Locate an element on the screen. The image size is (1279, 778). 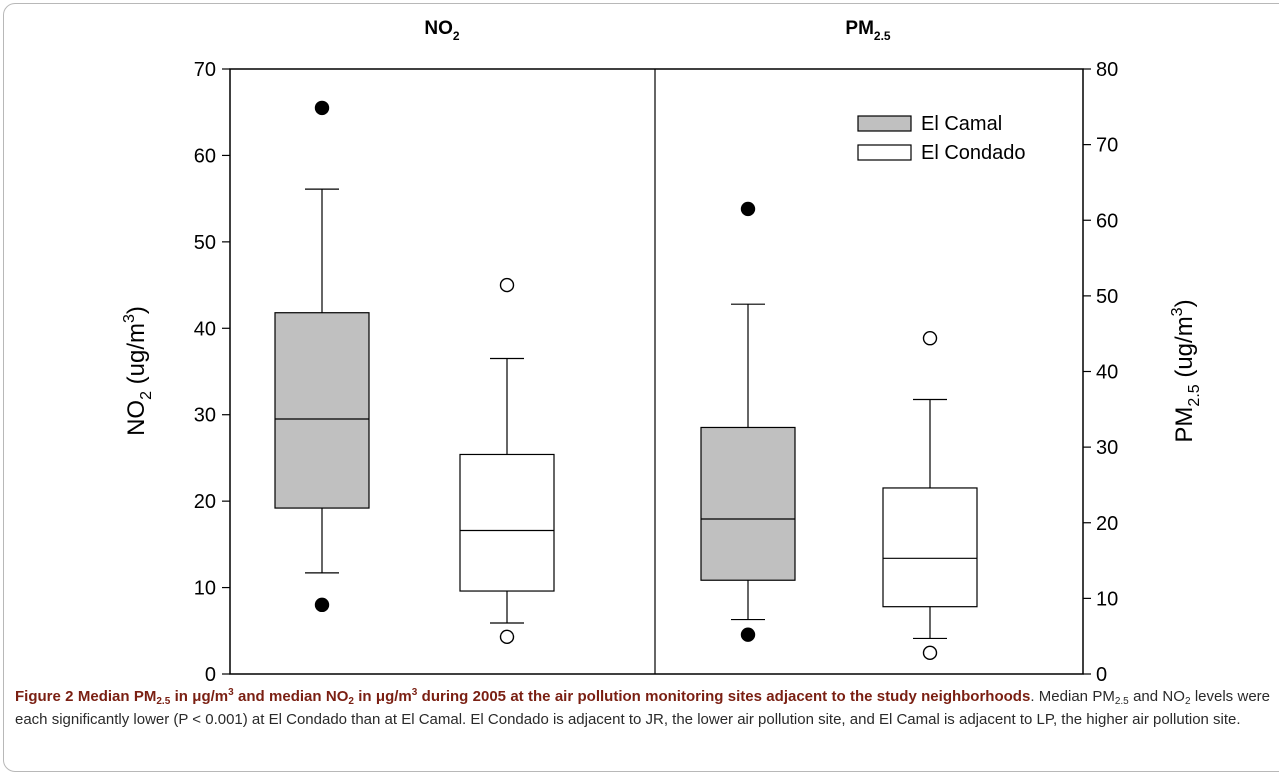
legend-label-el-camal: El Camal is located at coordinates (961, 124).